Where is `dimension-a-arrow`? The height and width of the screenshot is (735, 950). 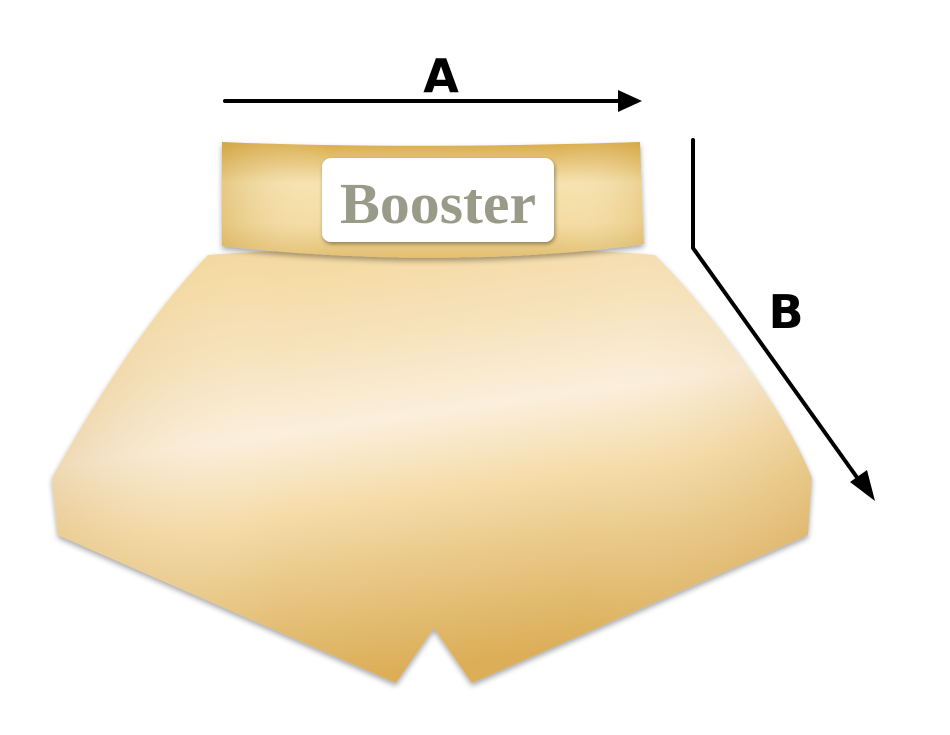 dimension-a-arrow is located at coordinates (432, 101).